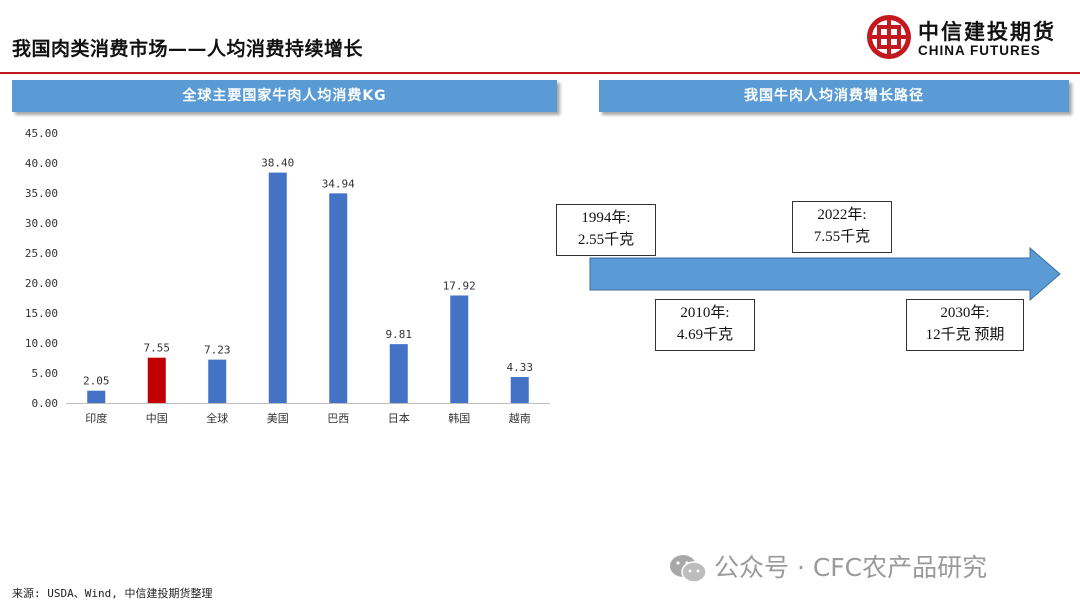 The width and height of the screenshot is (1080, 608). What do you see at coordinates (41, 223) in the screenshot?
I see `y-tick-label: 30.00` at bounding box center [41, 223].